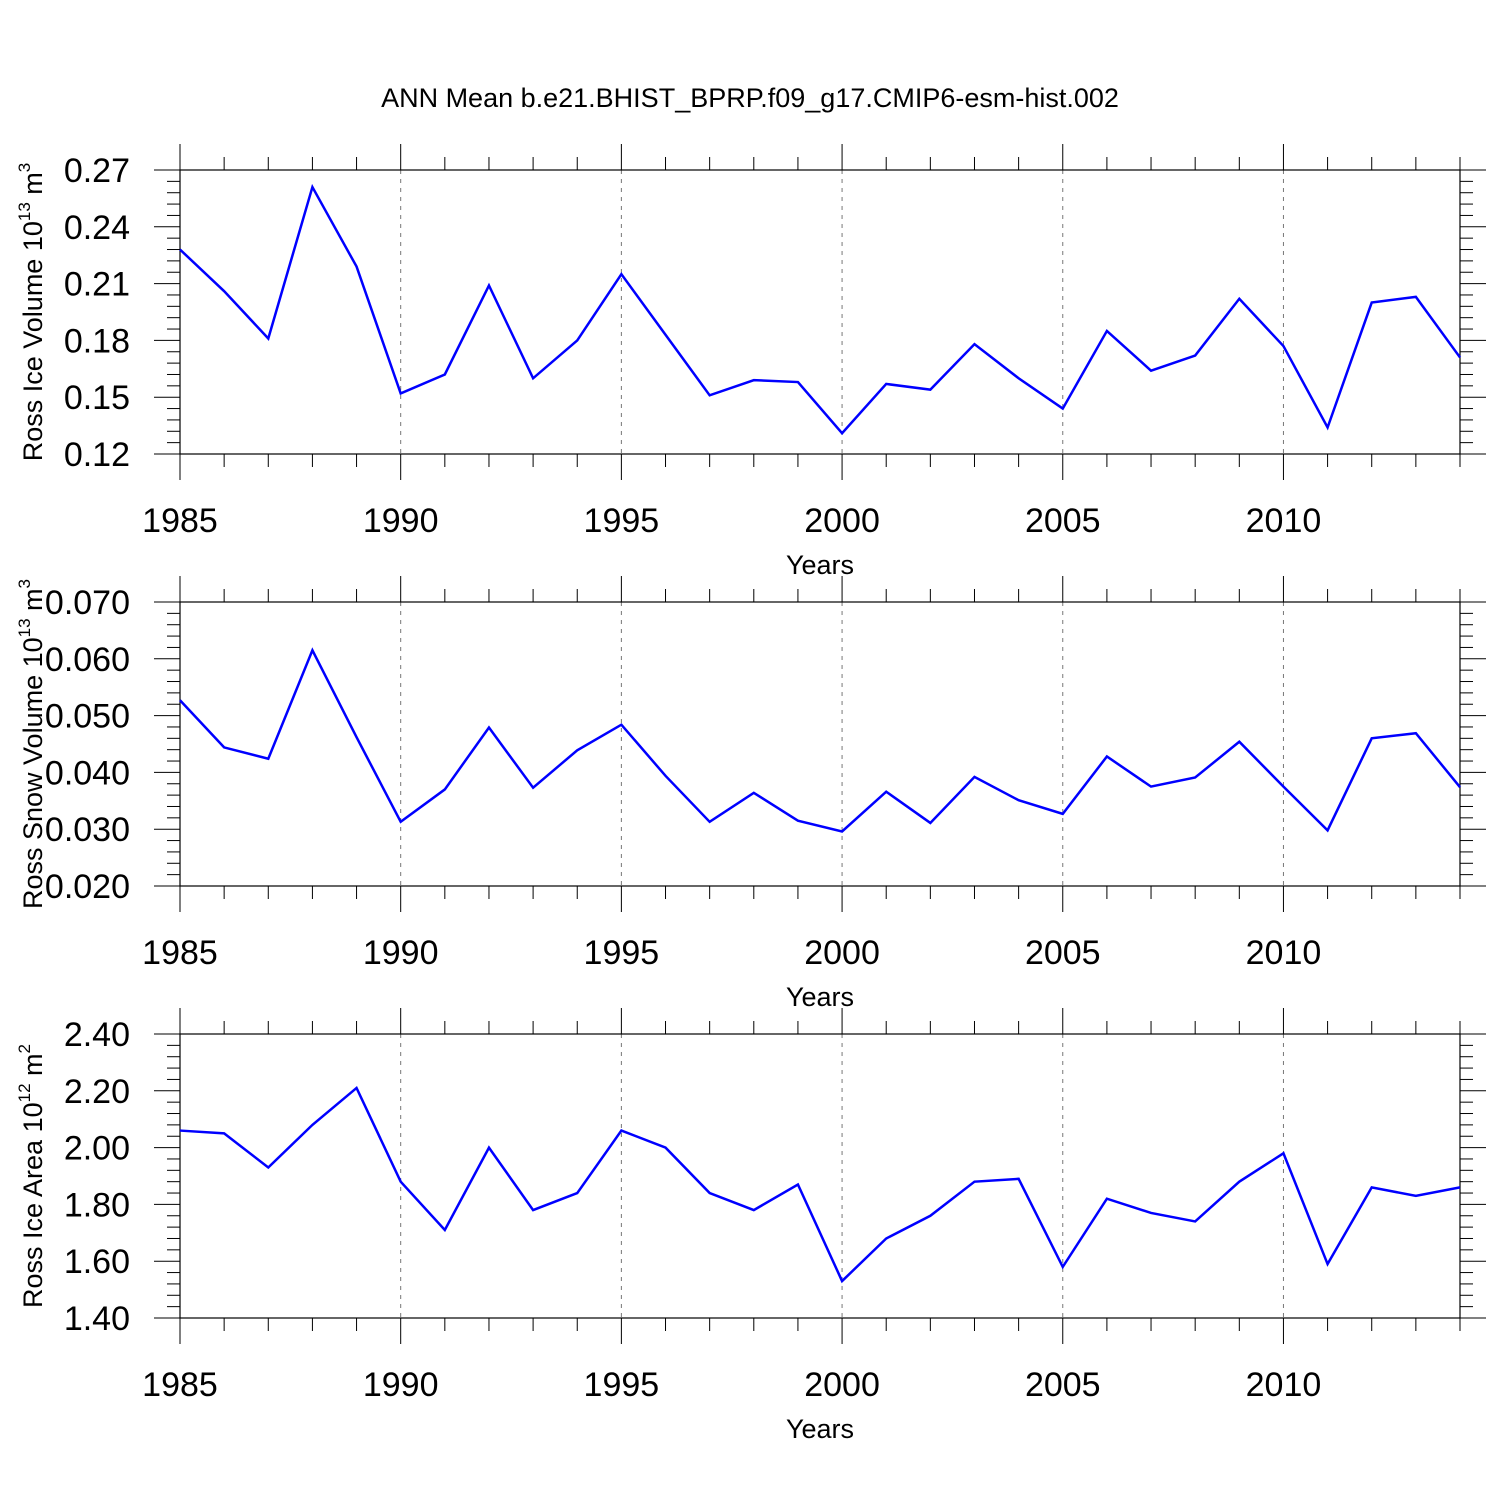  What do you see at coordinates (97, 171) in the screenshot?
I see `y-tick-label: 0.27` at bounding box center [97, 171].